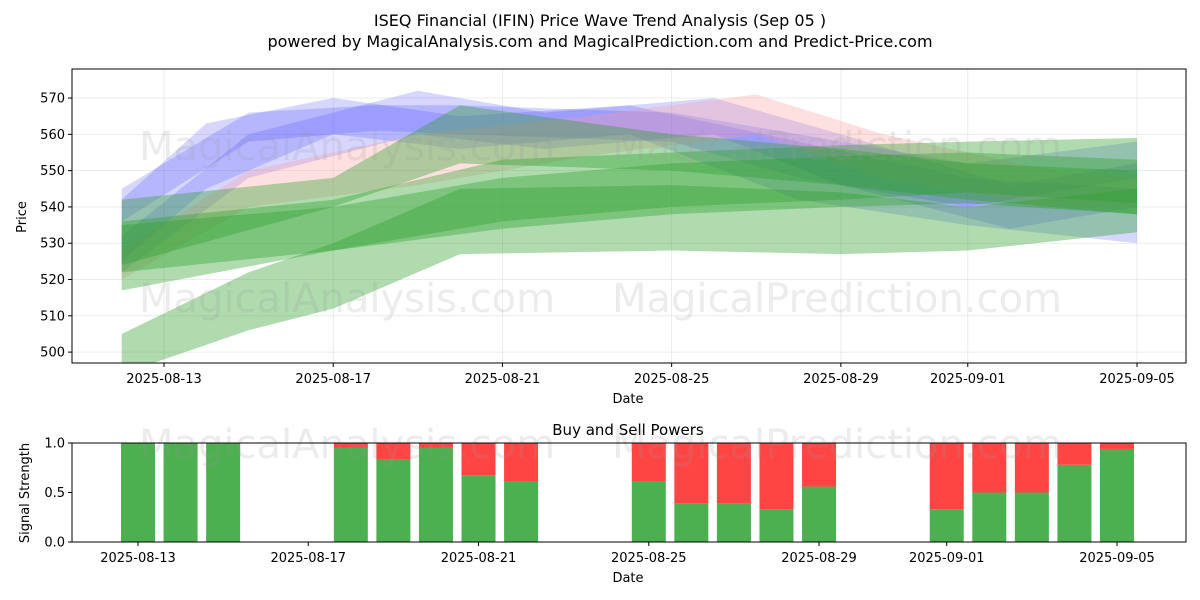  I want to click on signal-title: Buy and Sell Powers, so click(628, 430).